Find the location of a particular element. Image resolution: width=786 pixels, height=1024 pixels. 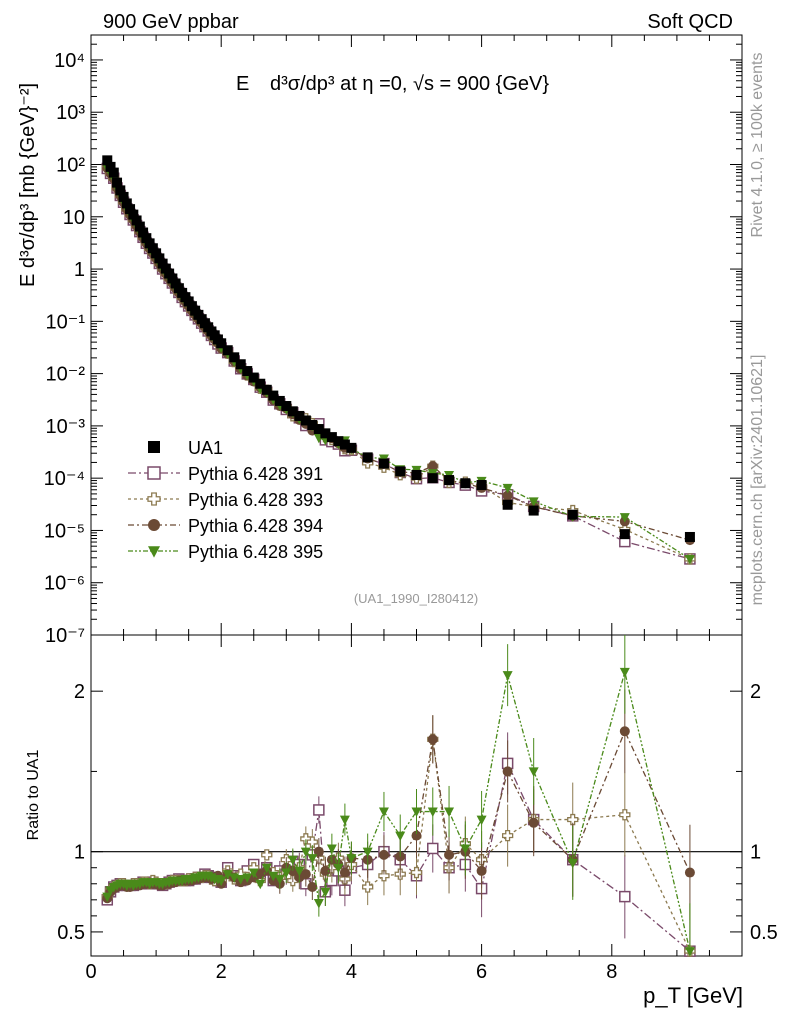

header-left: 900 GeV ppbar is located at coordinates (171, 22).